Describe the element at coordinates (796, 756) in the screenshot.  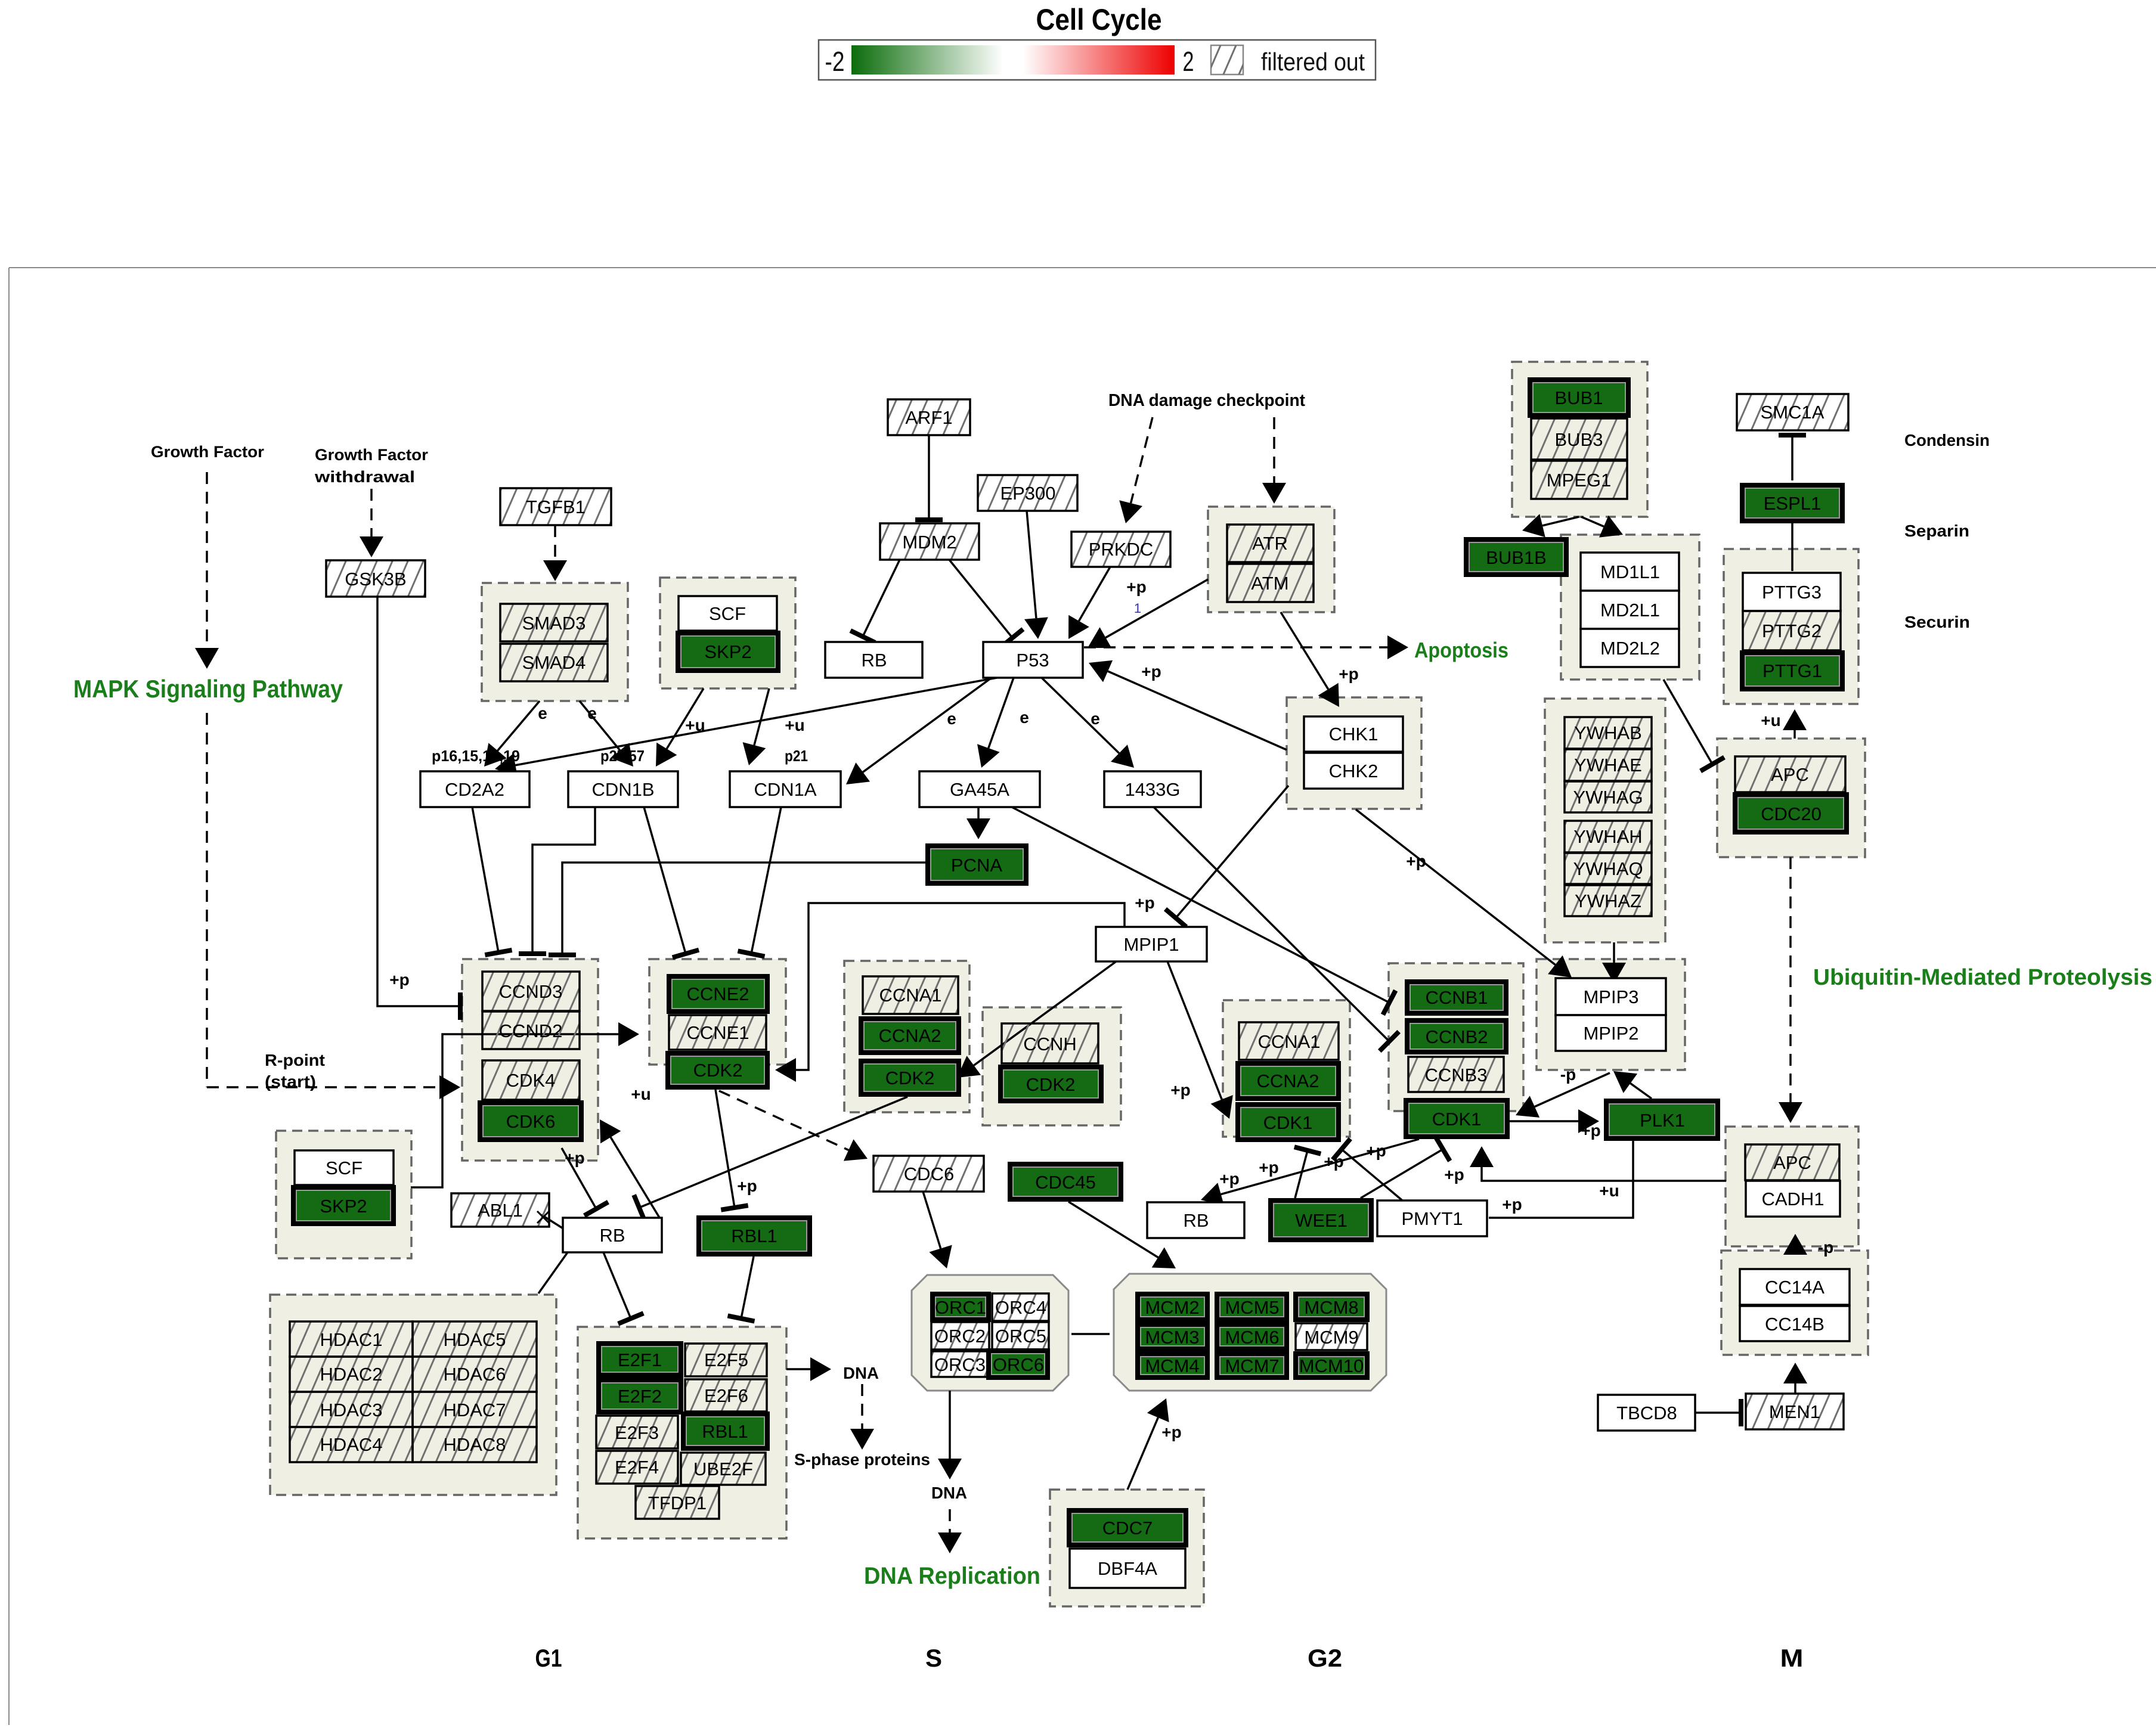
I see `svg-text: p21` at that location.